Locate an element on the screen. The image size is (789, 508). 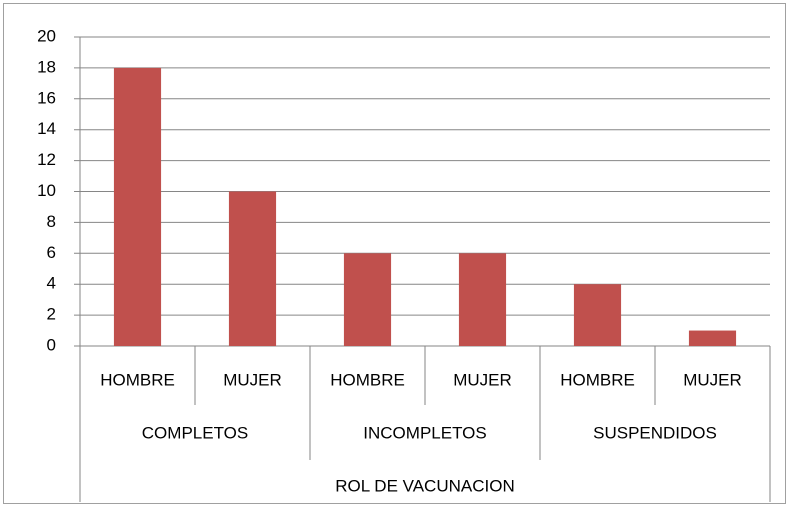
y-tick-label: 8 is located at coordinates (51, 221).